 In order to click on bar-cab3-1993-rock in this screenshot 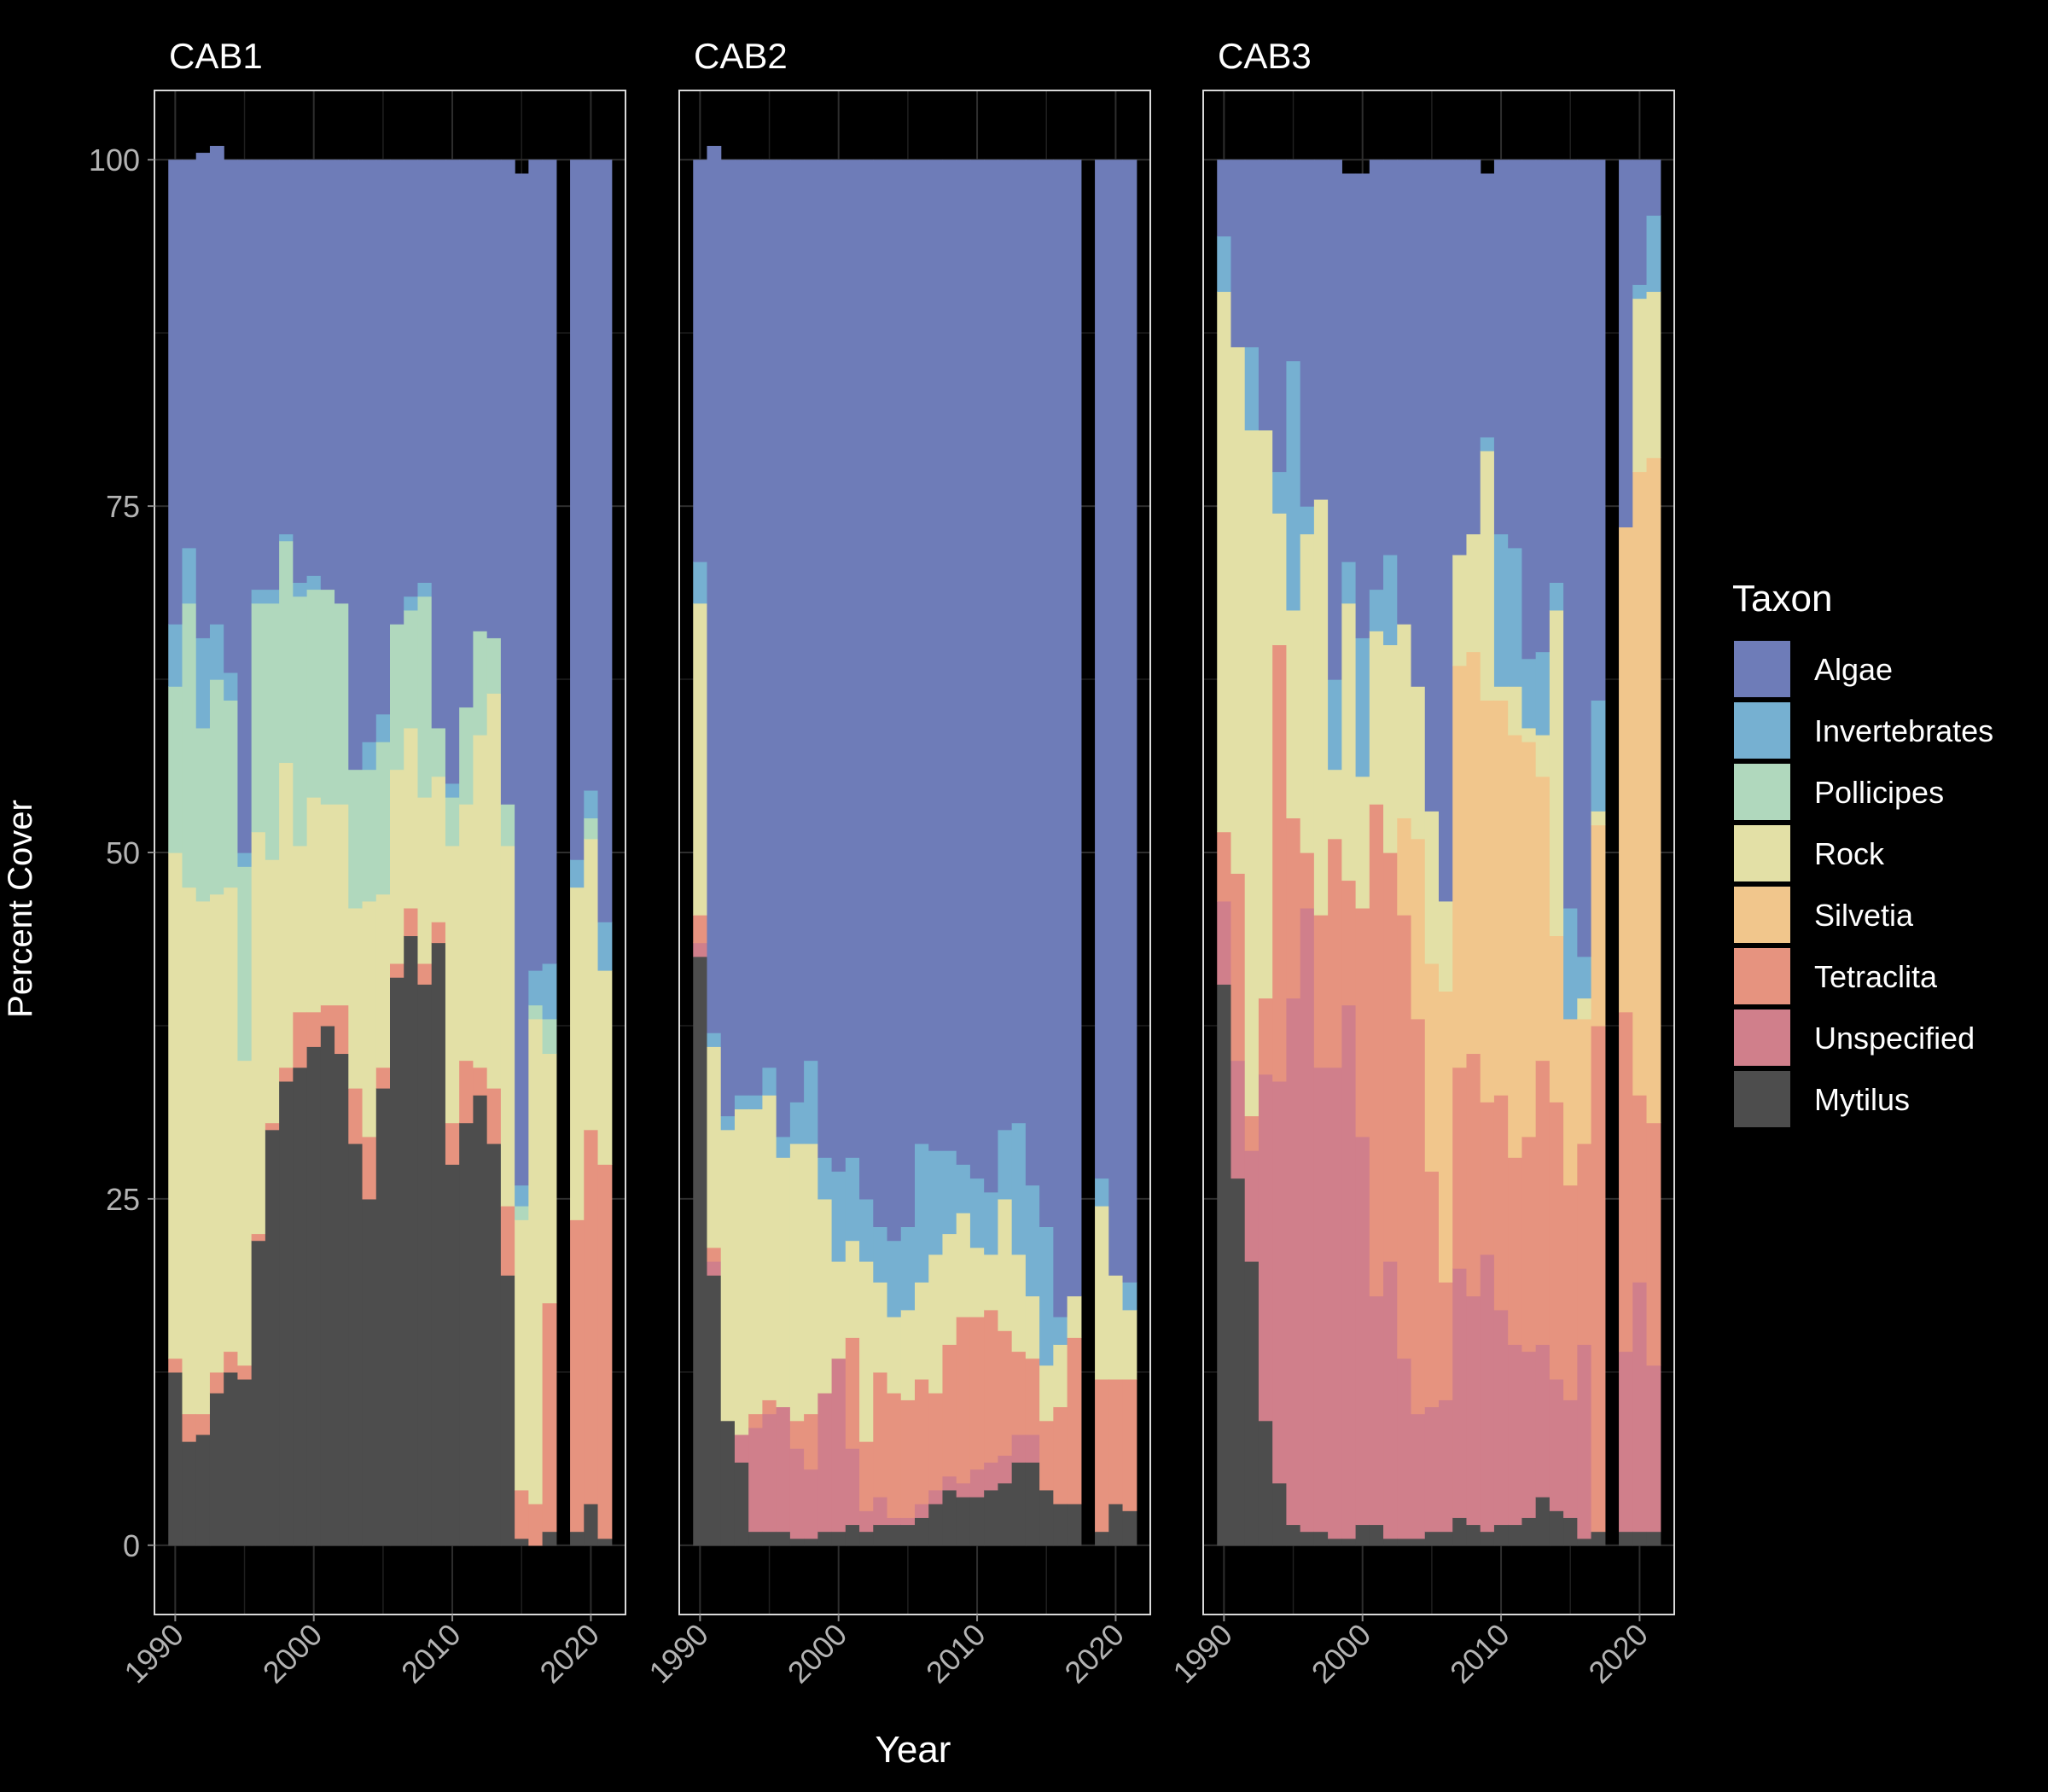, I will do `click(1265, 714)`.